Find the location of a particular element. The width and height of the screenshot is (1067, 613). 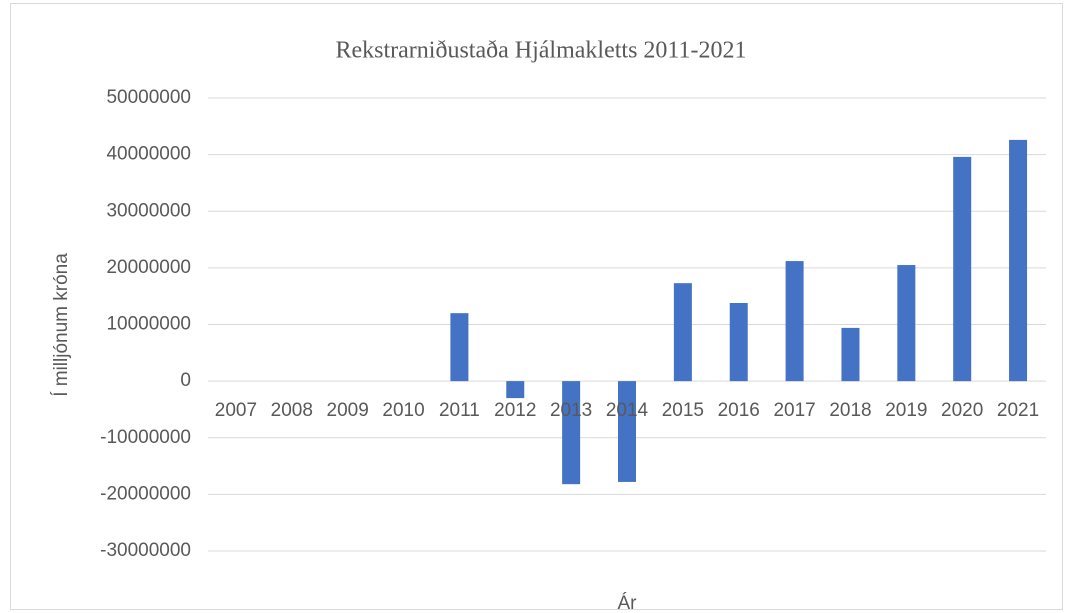

y-tick-label: -30000000 is located at coordinates (145, 550).